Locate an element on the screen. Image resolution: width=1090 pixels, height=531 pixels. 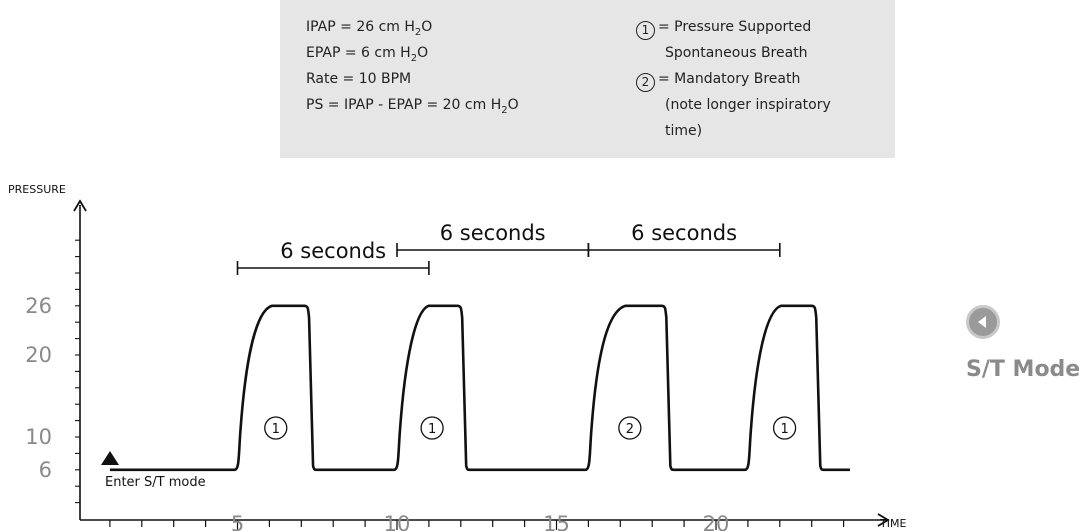
legend-param-4: PS = IPAP - EPAP = 20 cm H2O is located at coordinates (412, 106).